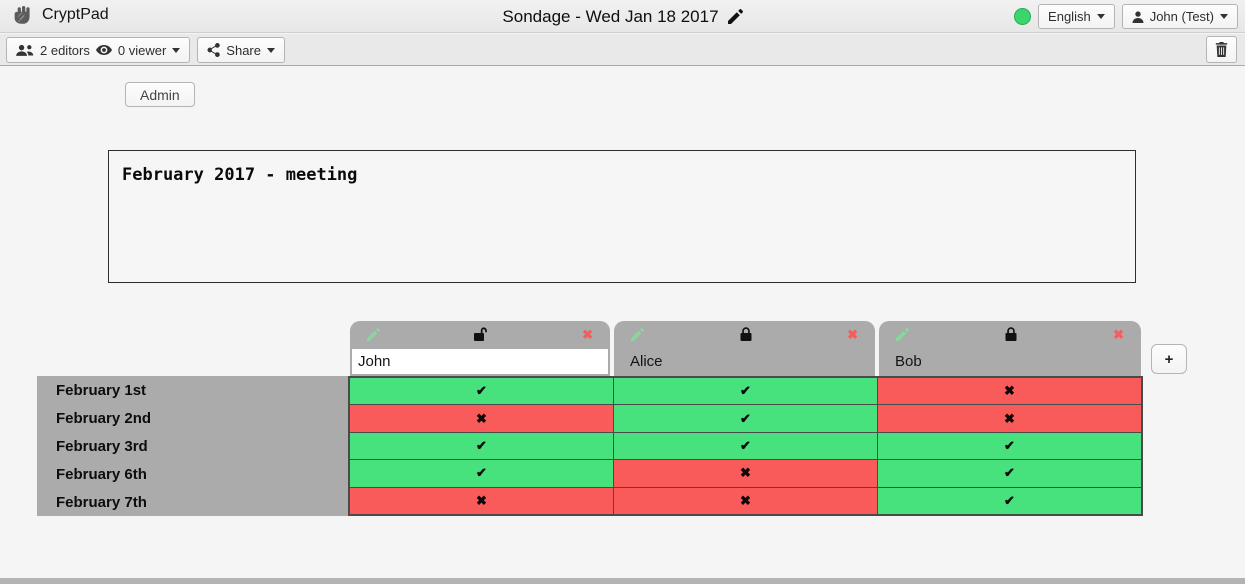 The width and height of the screenshot is (1245, 584). I want to click on trash-icon, so click(1221, 49).